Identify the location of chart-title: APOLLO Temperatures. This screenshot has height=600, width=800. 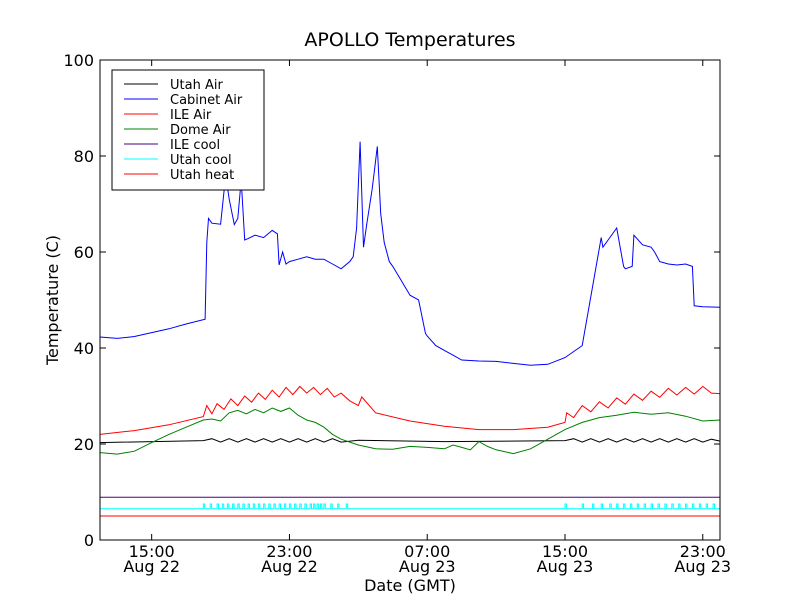
(409, 40).